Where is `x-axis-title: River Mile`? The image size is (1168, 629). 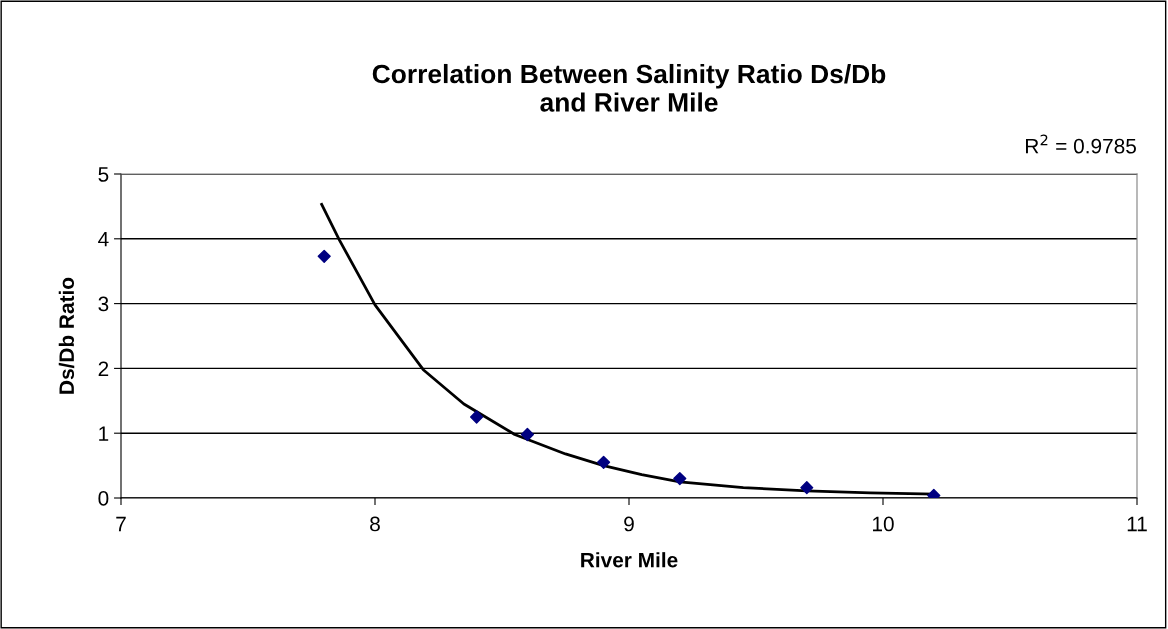
x-axis-title: River Mile is located at coordinates (629, 560).